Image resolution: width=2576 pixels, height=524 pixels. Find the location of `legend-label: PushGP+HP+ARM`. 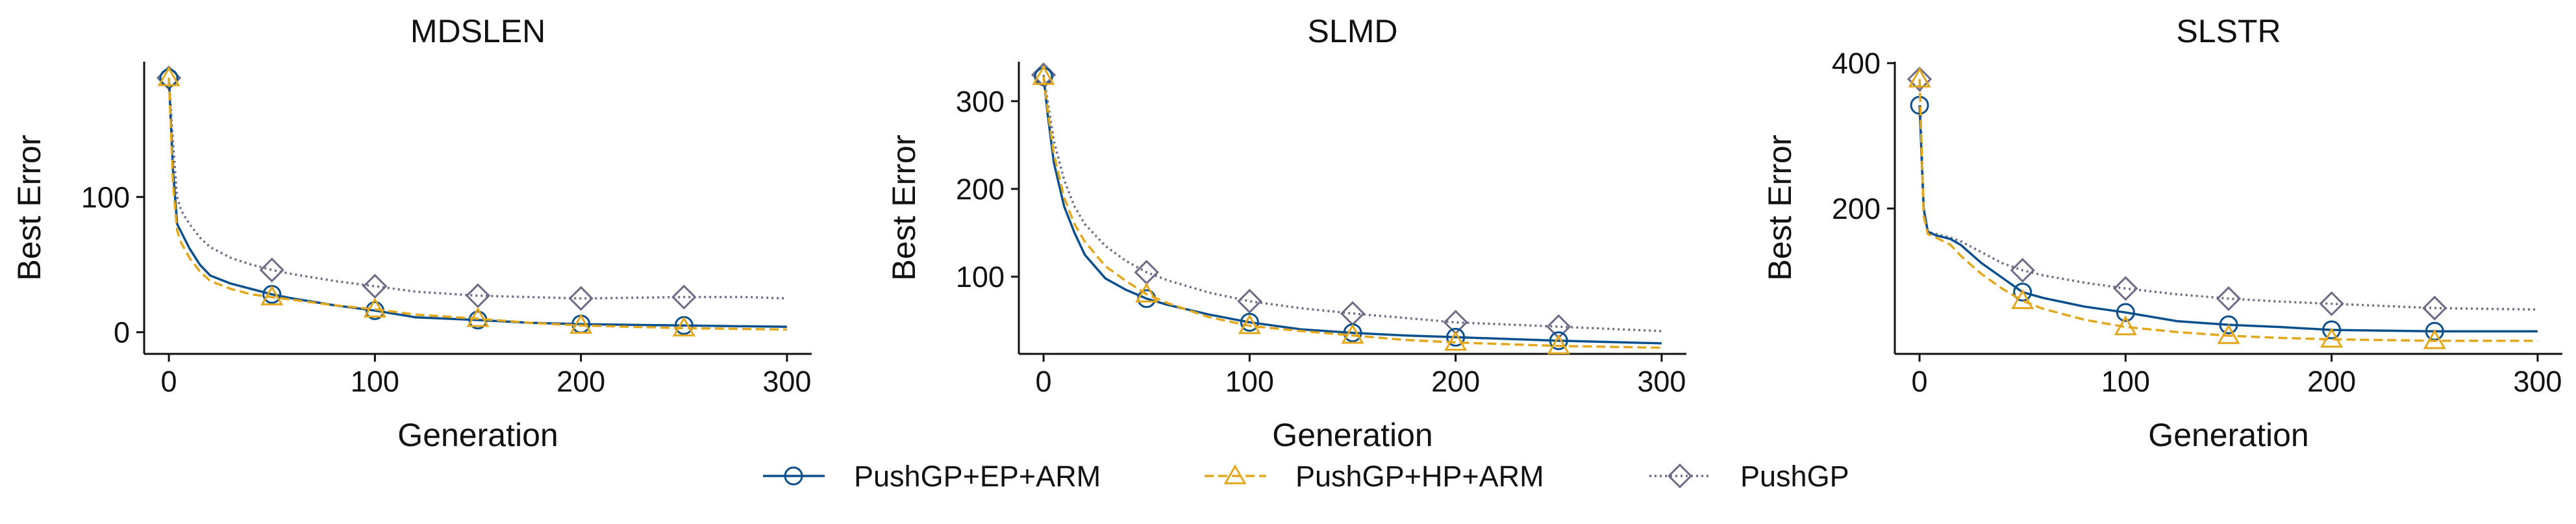

legend-label: PushGP+HP+ARM is located at coordinates (1419, 477).